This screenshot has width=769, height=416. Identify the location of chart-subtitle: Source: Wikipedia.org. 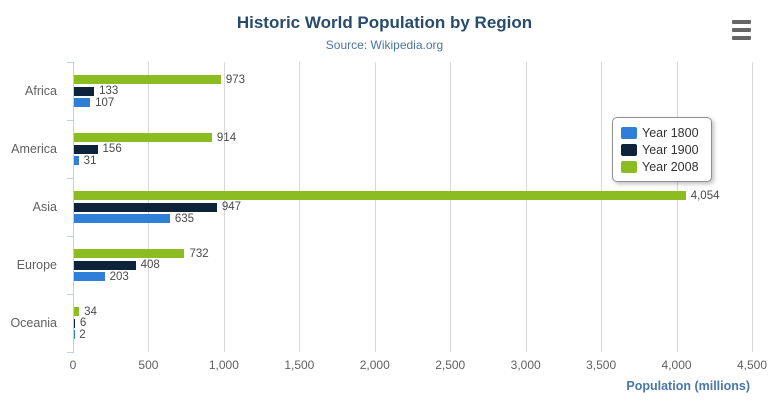
(384, 45).